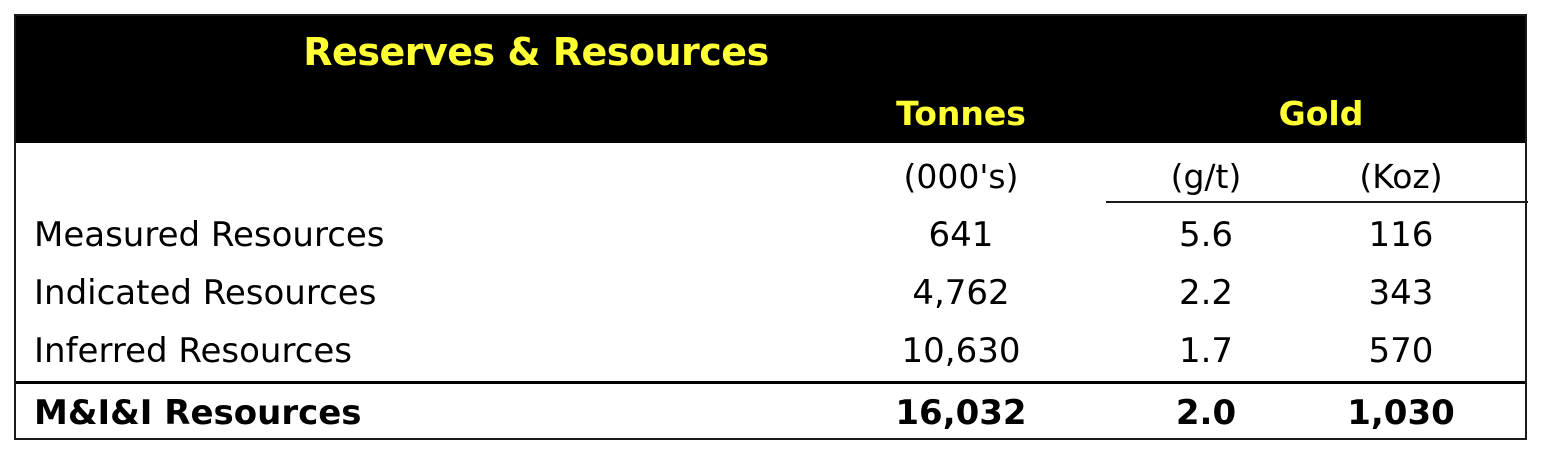  Describe the element at coordinates (770, 382) in the screenshot. I see `total-divider` at that location.